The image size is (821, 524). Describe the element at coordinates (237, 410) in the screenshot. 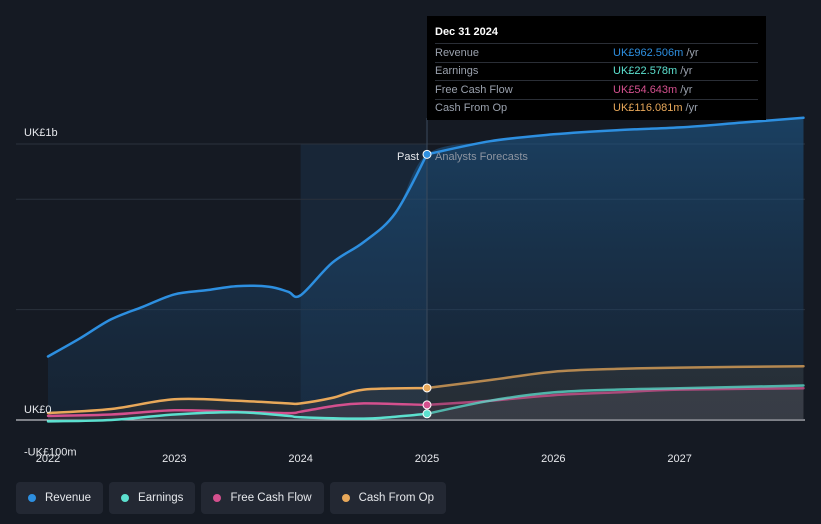

I see `free-cash-flow-line-past` at that location.